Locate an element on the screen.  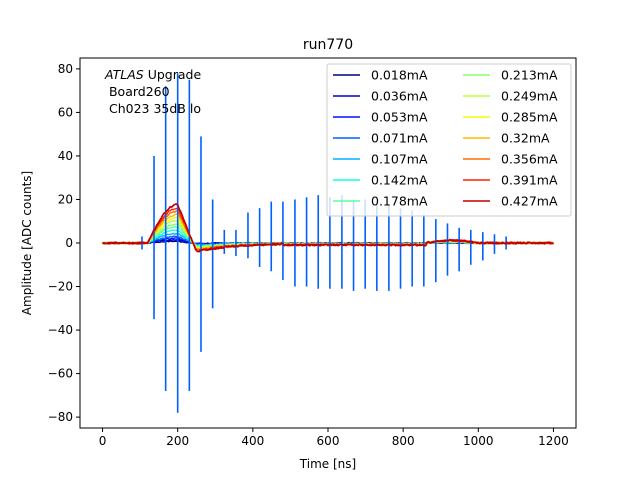
legend-label: 0.427mA is located at coordinates (529, 201).